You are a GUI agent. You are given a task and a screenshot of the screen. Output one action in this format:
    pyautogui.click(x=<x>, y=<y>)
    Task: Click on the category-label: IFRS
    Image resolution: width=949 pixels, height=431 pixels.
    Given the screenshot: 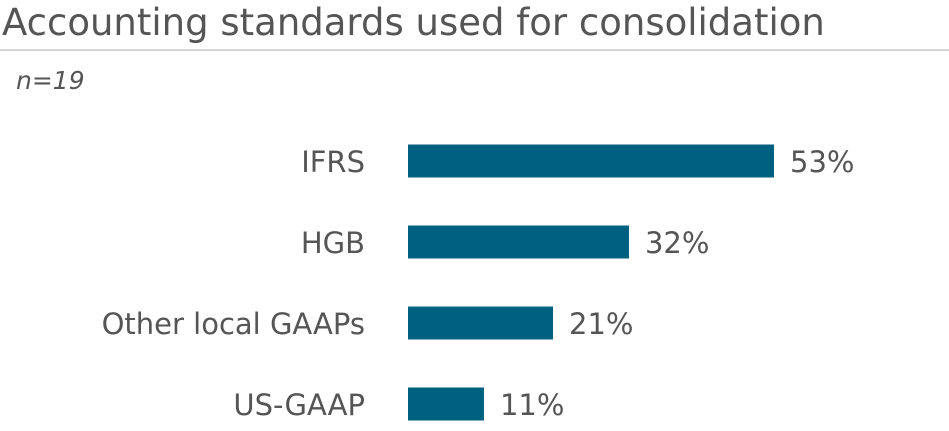 What is the action you would take?
    pyautogui.click(x=333, y=162)
    